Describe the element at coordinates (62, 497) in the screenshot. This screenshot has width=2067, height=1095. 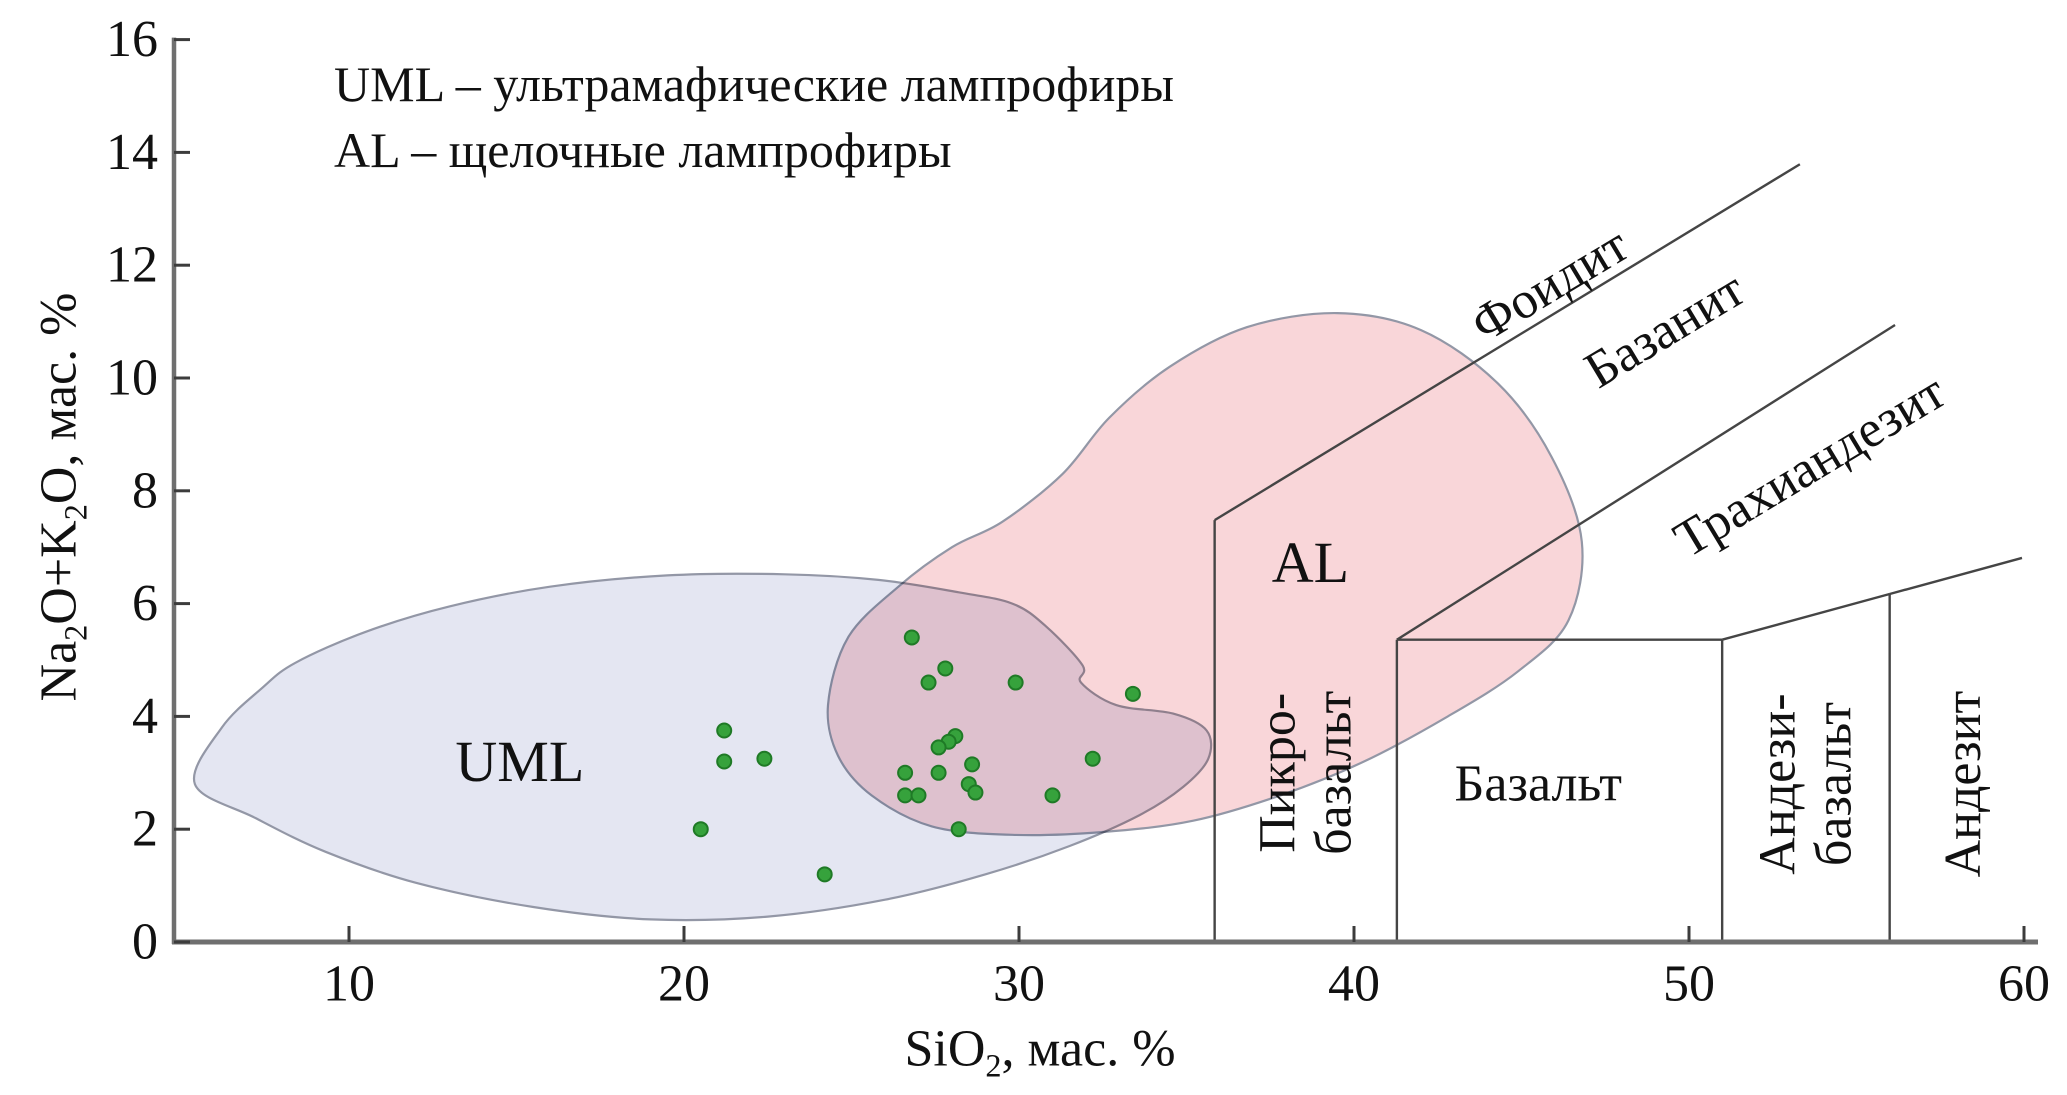
I see `y-axis-title: Na2O+K2O, мас. %` at that location.